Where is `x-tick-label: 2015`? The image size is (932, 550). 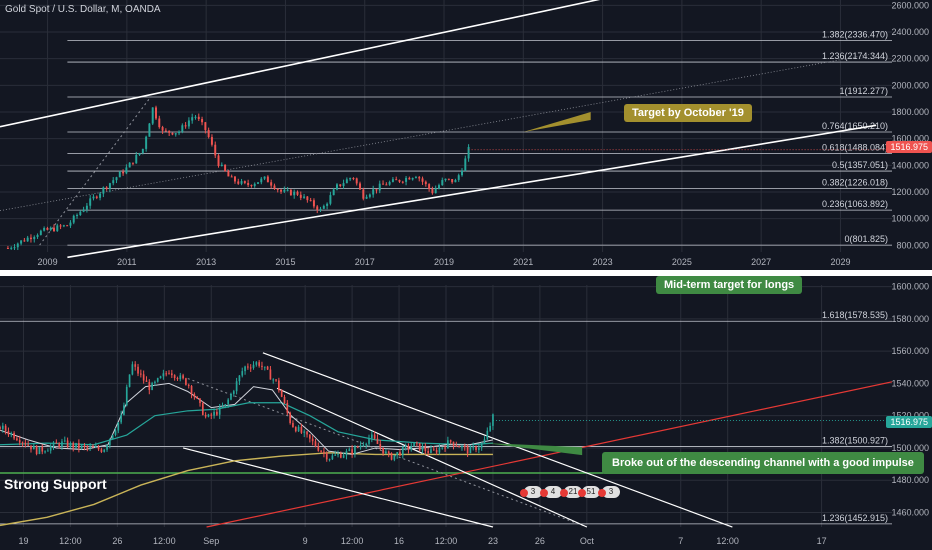 x-tick-label: 2015 is located at coordinates (285, 262).